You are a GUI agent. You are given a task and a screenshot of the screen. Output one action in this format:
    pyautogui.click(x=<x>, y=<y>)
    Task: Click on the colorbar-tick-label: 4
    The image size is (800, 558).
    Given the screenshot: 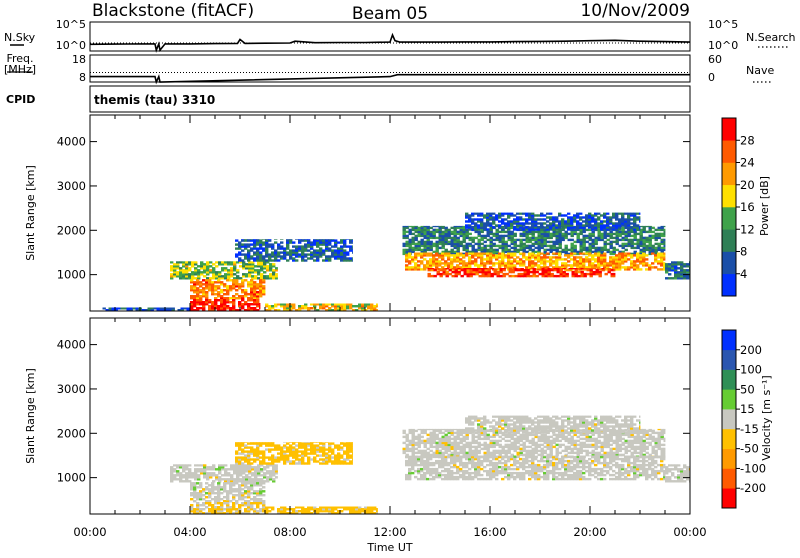 What is the action you would take?
    pyautogui.click(x=743, y=274)
    